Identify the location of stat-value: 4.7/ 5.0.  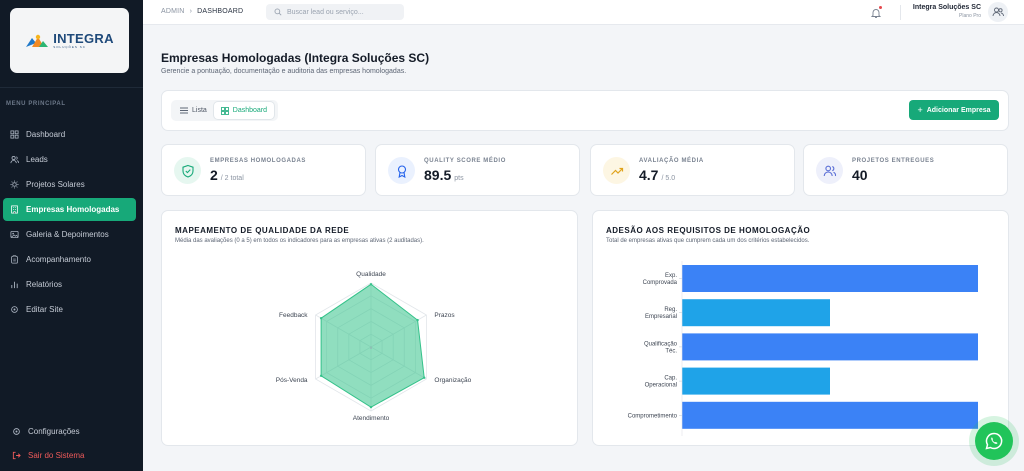
(657, 175).